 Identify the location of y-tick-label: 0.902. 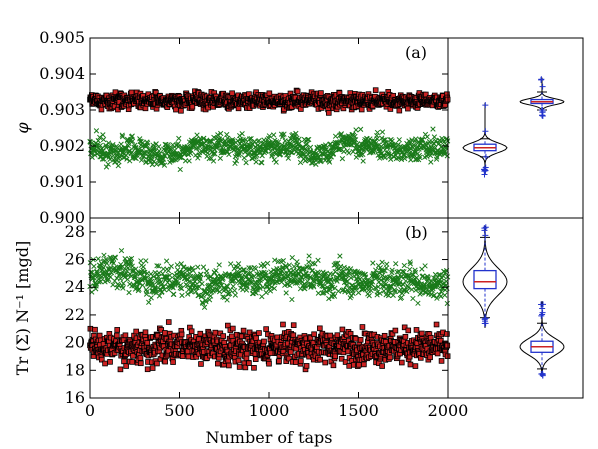
(62, 145).